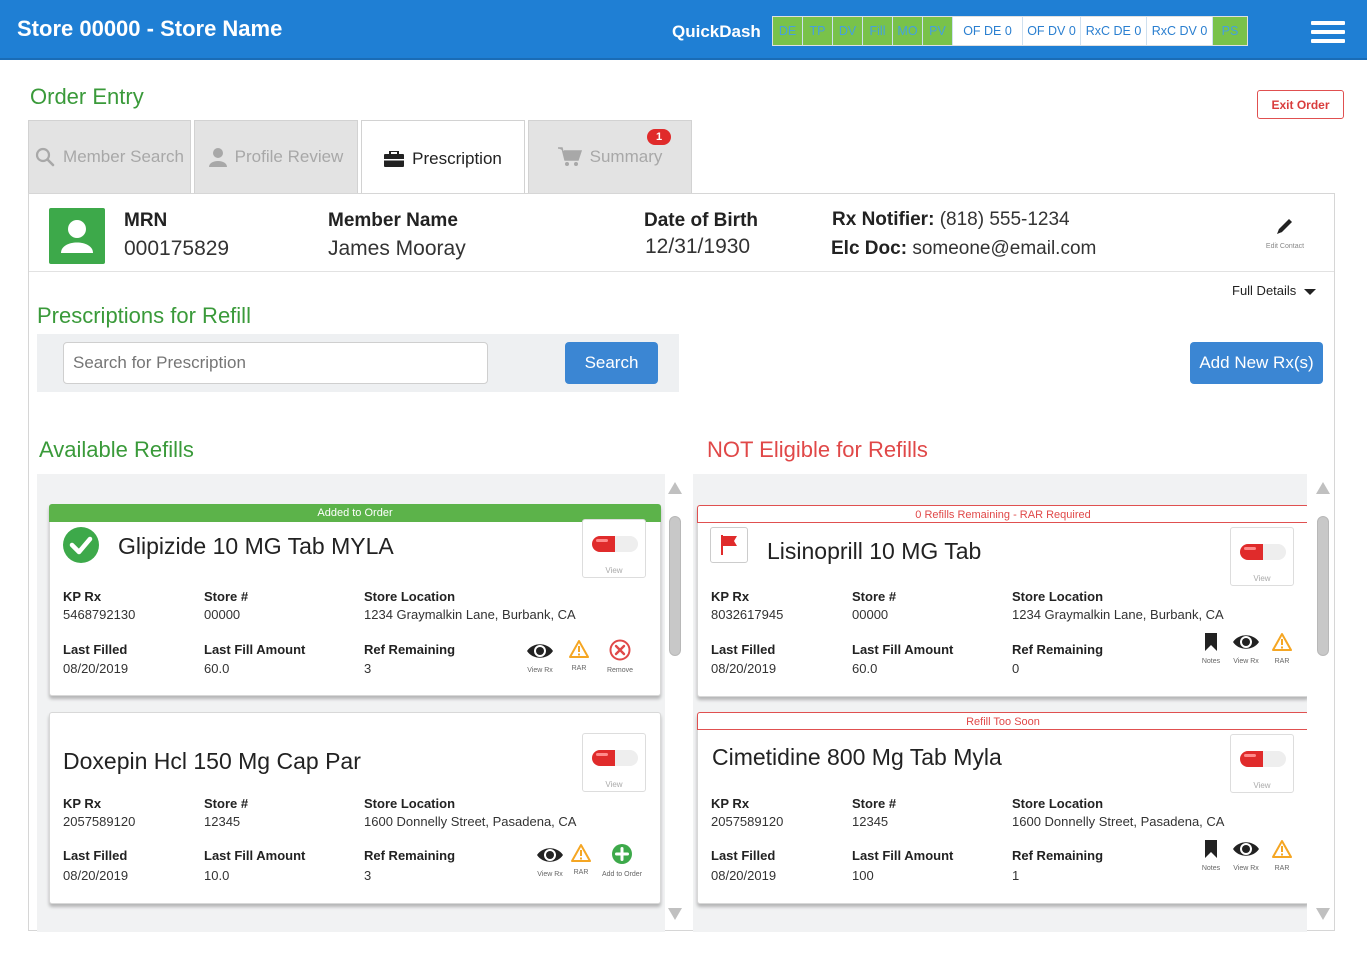 The width and height of the screenshot is (1367, 967). What do you see at coordinates (622, 860) in the screenshot?
I see `add-to-order-button: Add to Order` at bounding box center [622, 860].